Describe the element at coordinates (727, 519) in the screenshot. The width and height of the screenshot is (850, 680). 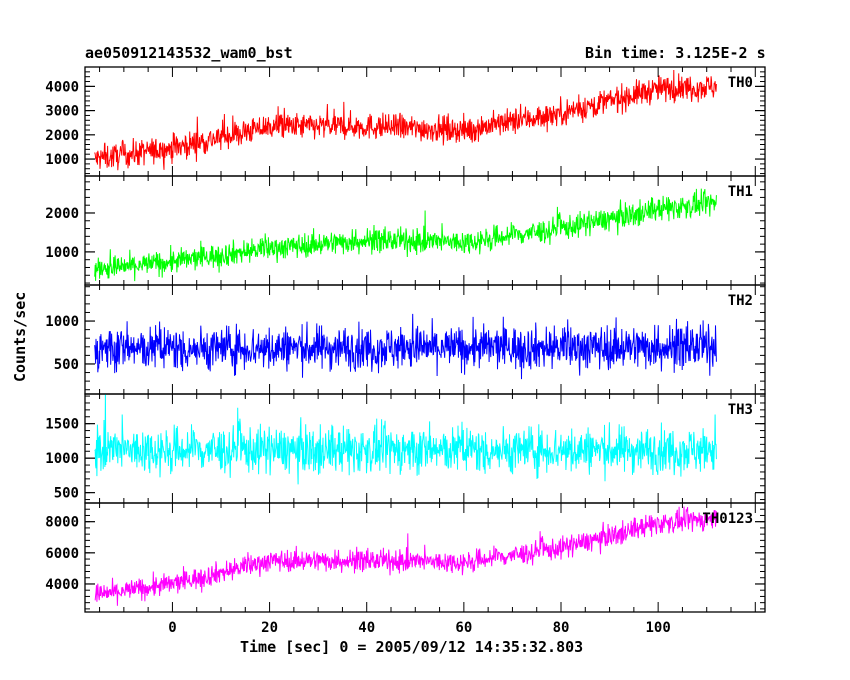
I see `panel-label-th0123: TH0123` at that location.